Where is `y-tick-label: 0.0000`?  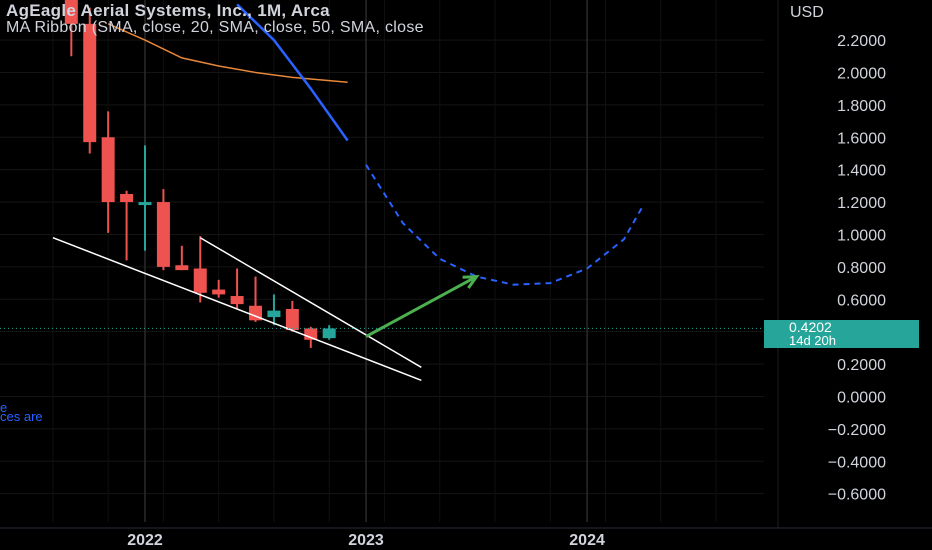
y-tick-label: 0.0000 is located at coordinates (861, 397).